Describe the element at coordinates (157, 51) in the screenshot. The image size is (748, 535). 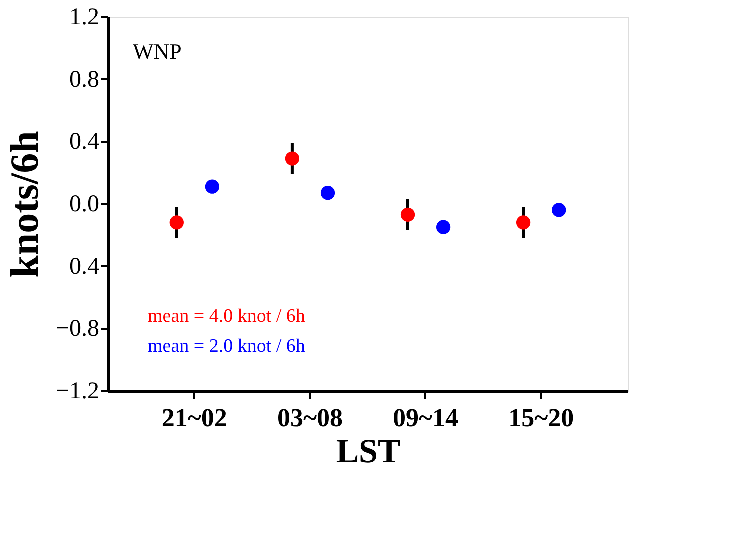
I see `annotation: WNP` at that location.